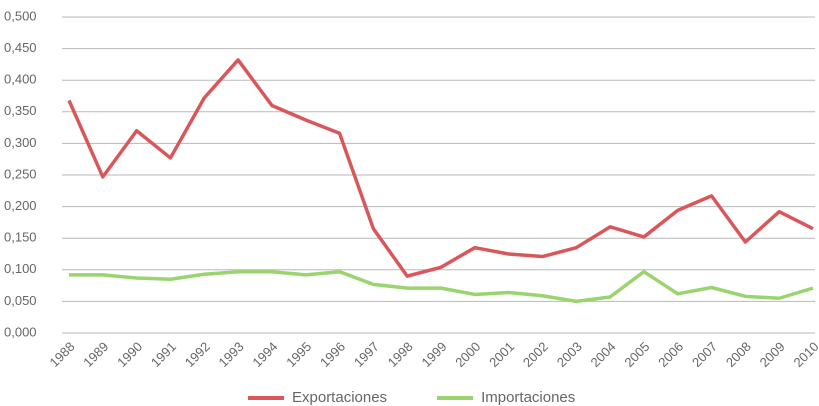 The image size is (819, 406). I want to click on x-tick-label: 1991, so click(163, 354).